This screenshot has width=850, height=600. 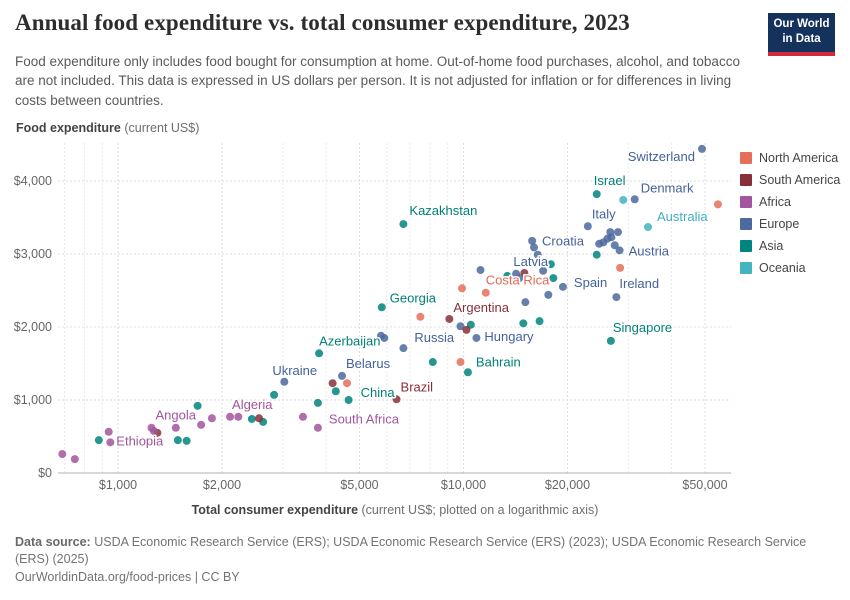 I want to click on data-point-hungary, so click(x=476, y=337).